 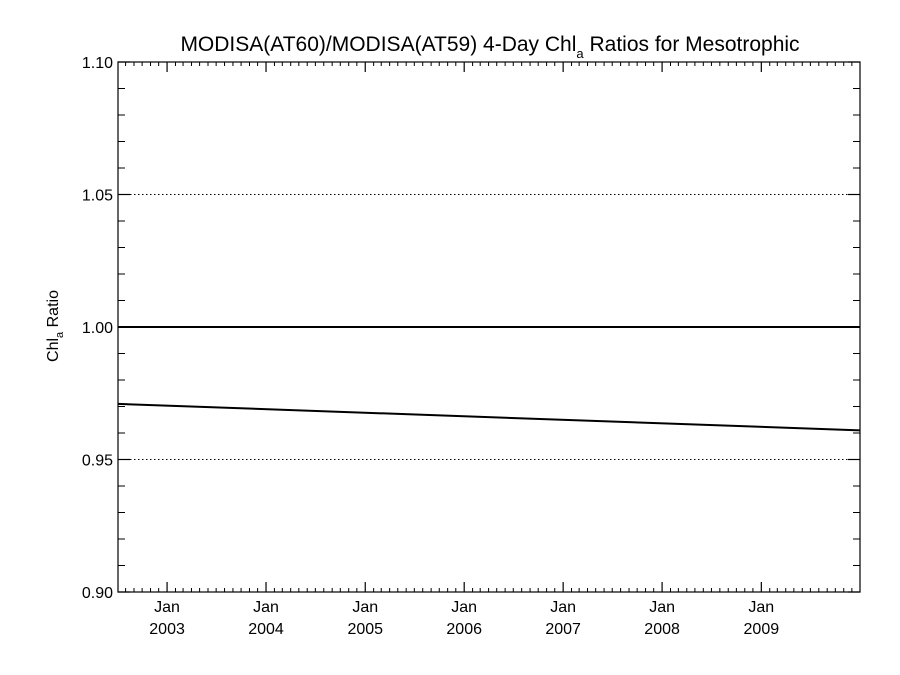 What do you see at coordinates (97, 63) in the screenshot?
I see `y-tick-label: 1.10` at bounding box center [97, 63].